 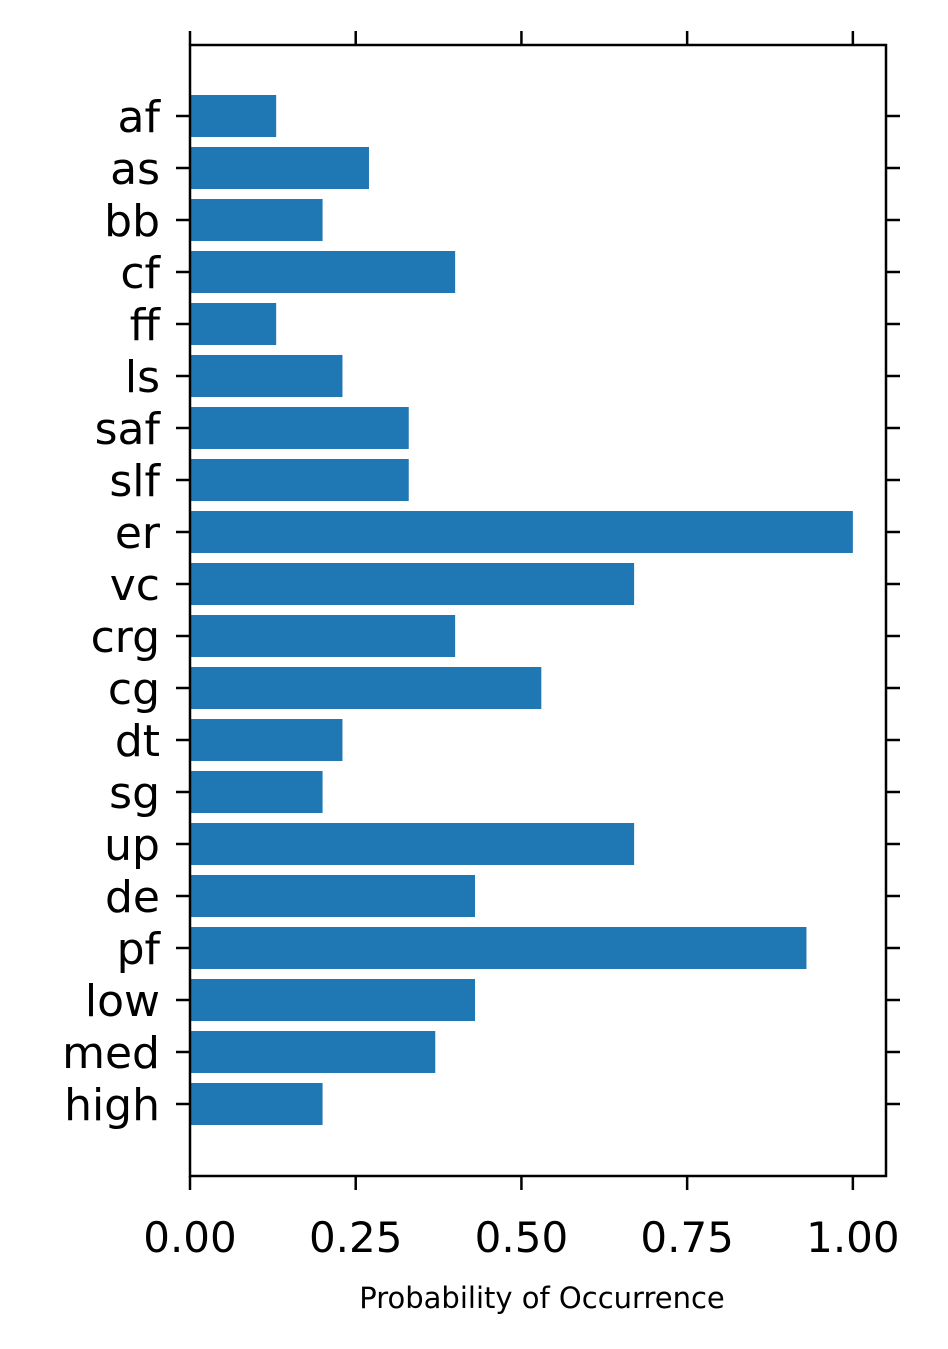 I want to click on y-tick-label-crg: crg, so click(x=125, y=637).